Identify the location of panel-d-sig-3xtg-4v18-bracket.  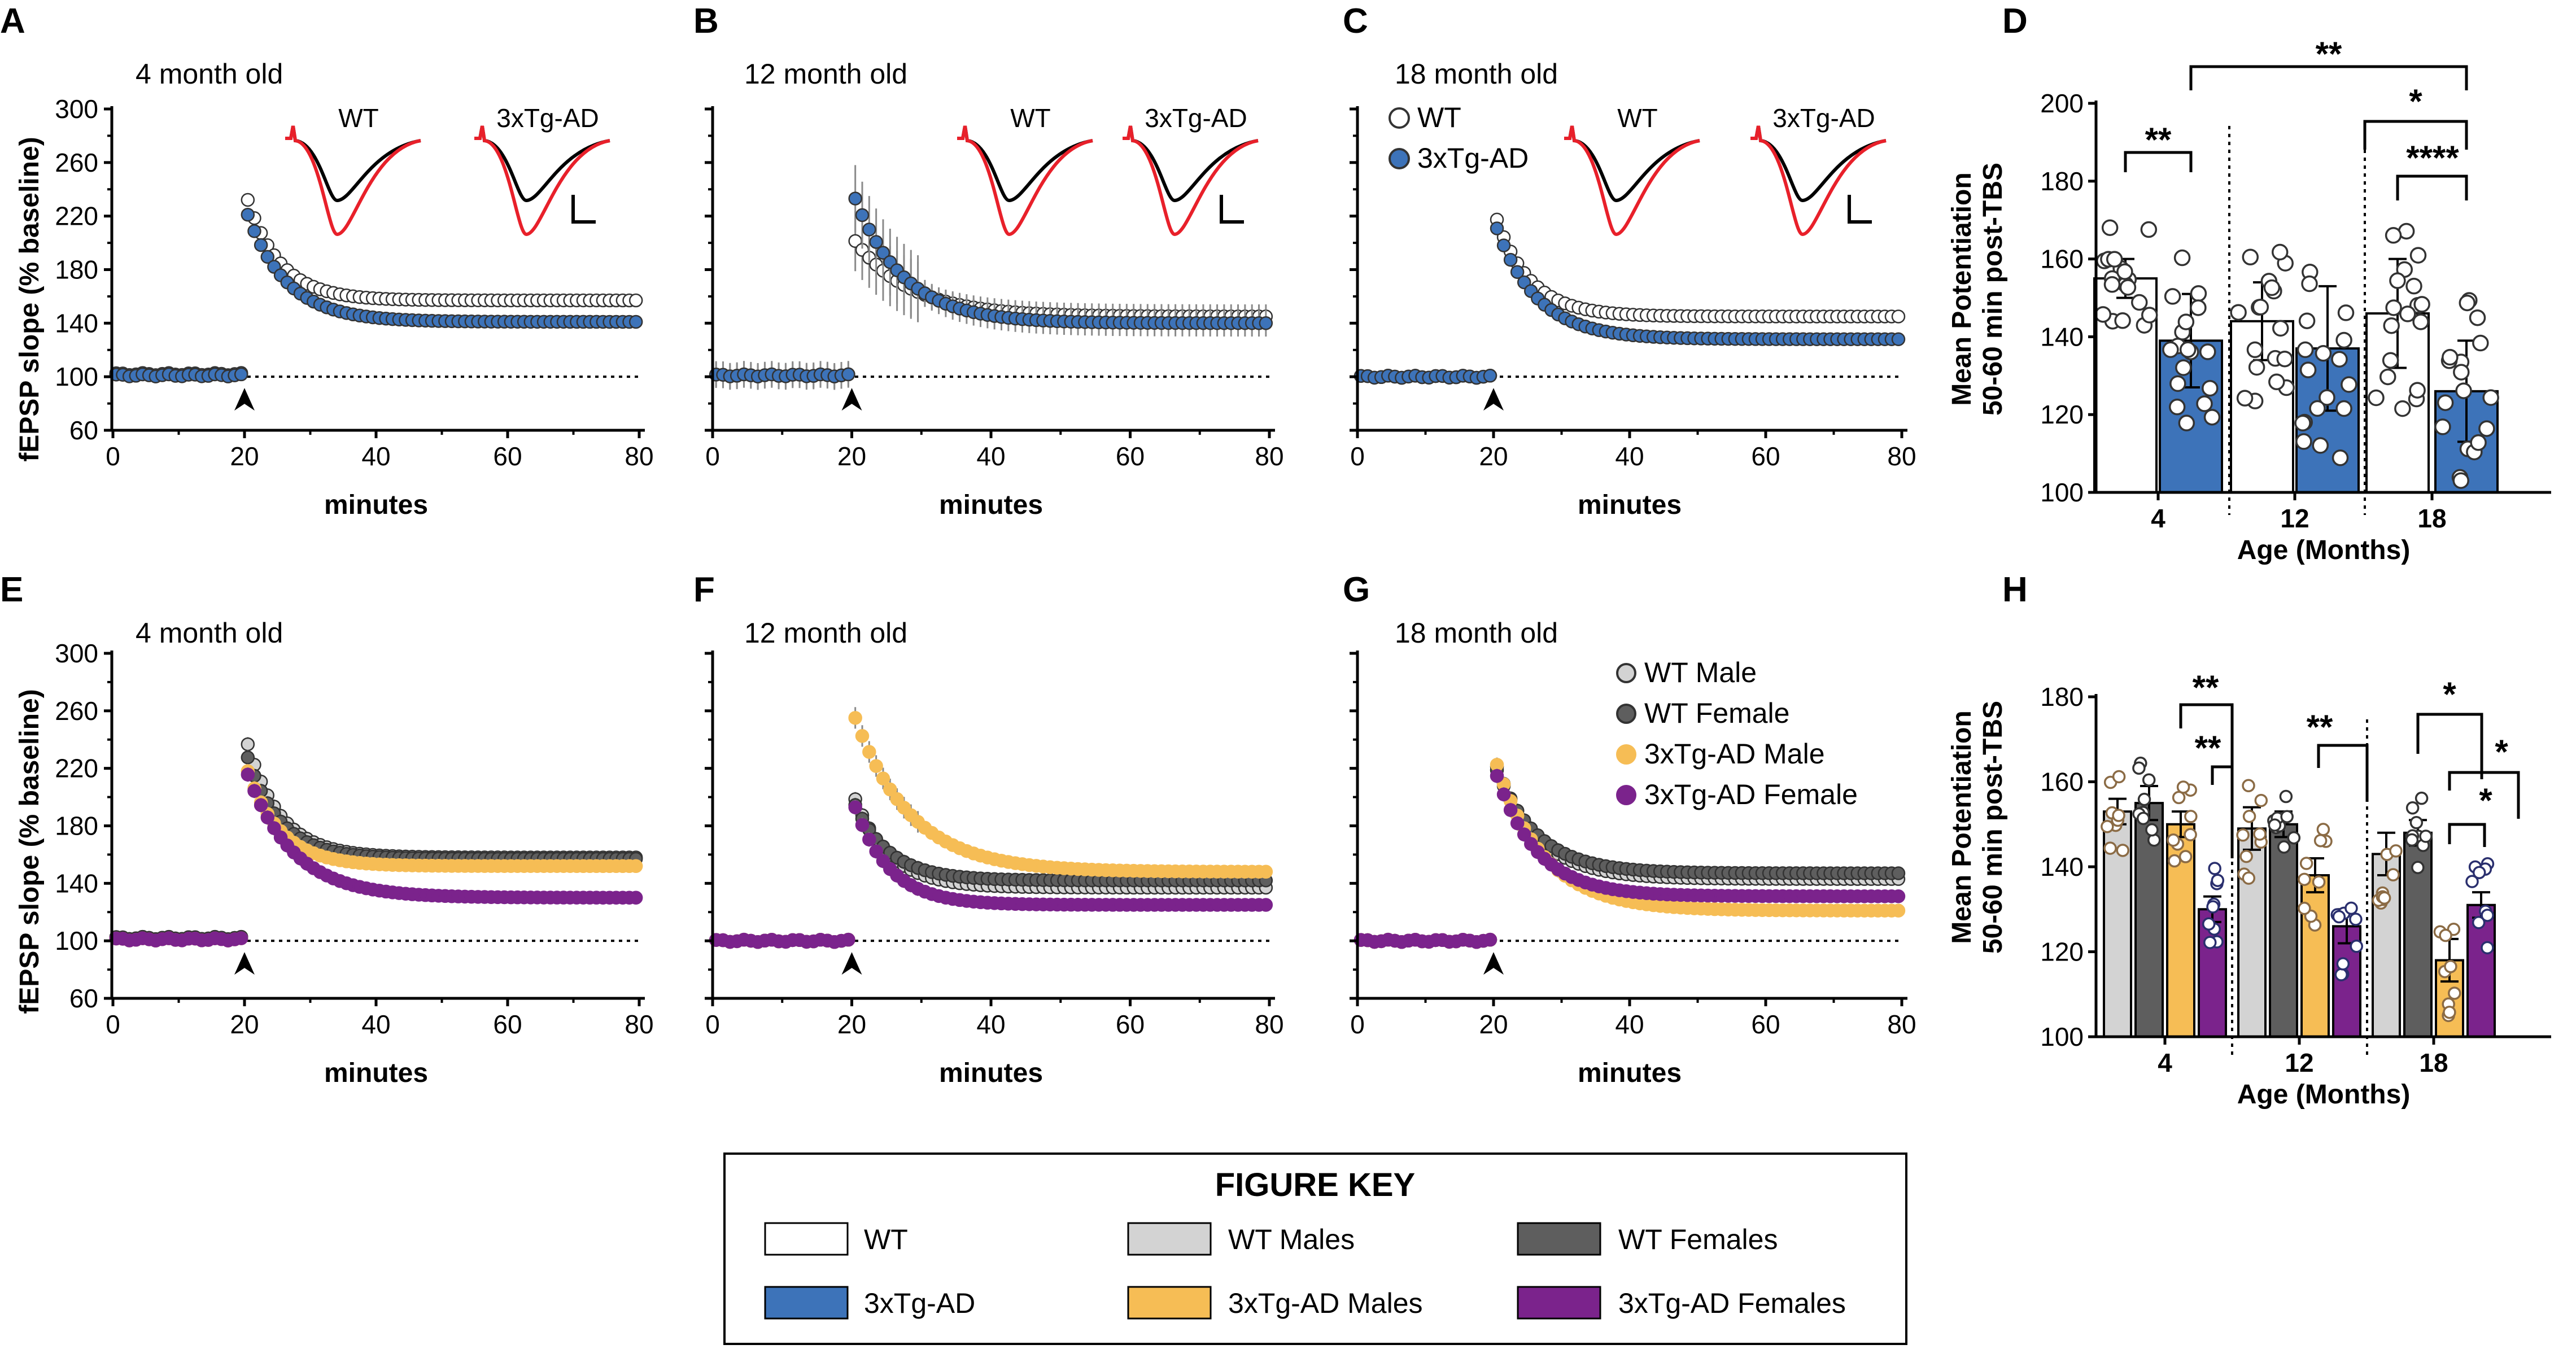
(2328, 77).